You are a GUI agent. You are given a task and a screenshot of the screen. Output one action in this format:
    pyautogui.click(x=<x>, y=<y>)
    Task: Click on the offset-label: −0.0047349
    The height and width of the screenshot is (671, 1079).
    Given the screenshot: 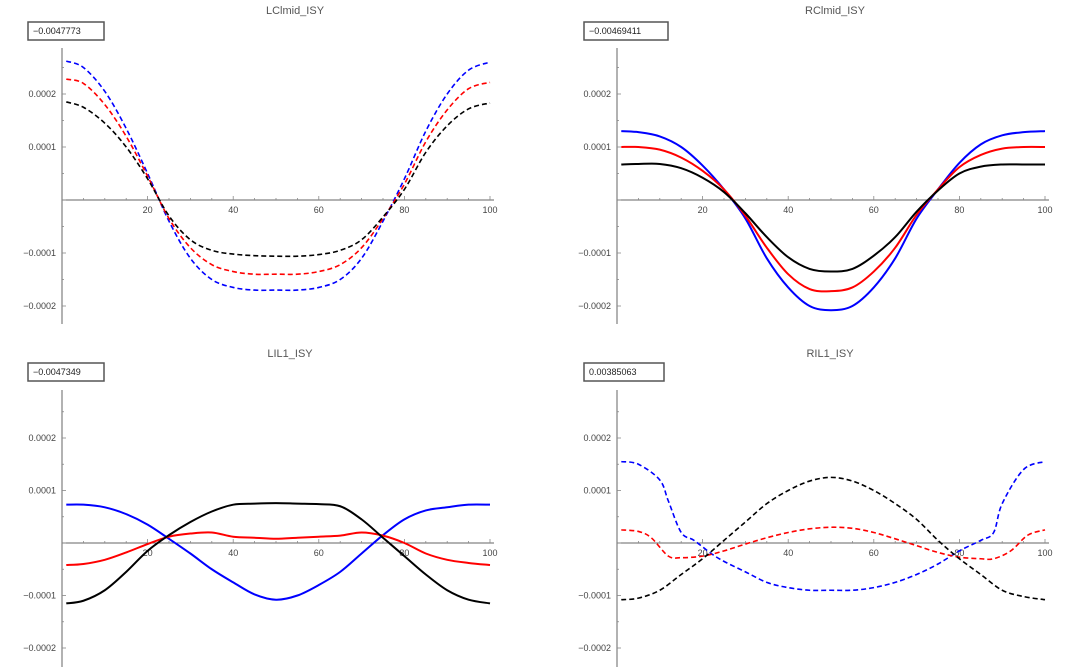 What is the action you would take?
    pyautogui.click(x=57, y=372)
    